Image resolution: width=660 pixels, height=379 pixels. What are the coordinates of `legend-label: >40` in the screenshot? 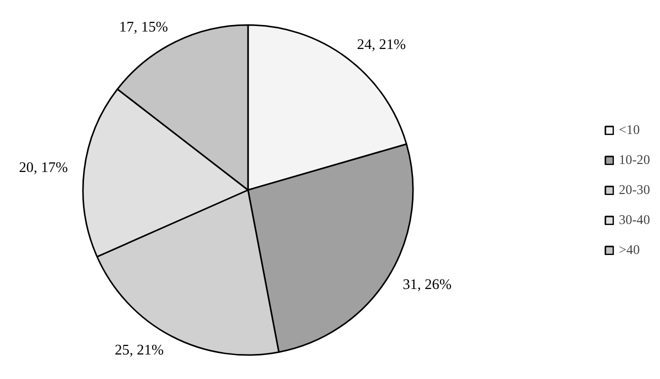 It's located at (629, 250).